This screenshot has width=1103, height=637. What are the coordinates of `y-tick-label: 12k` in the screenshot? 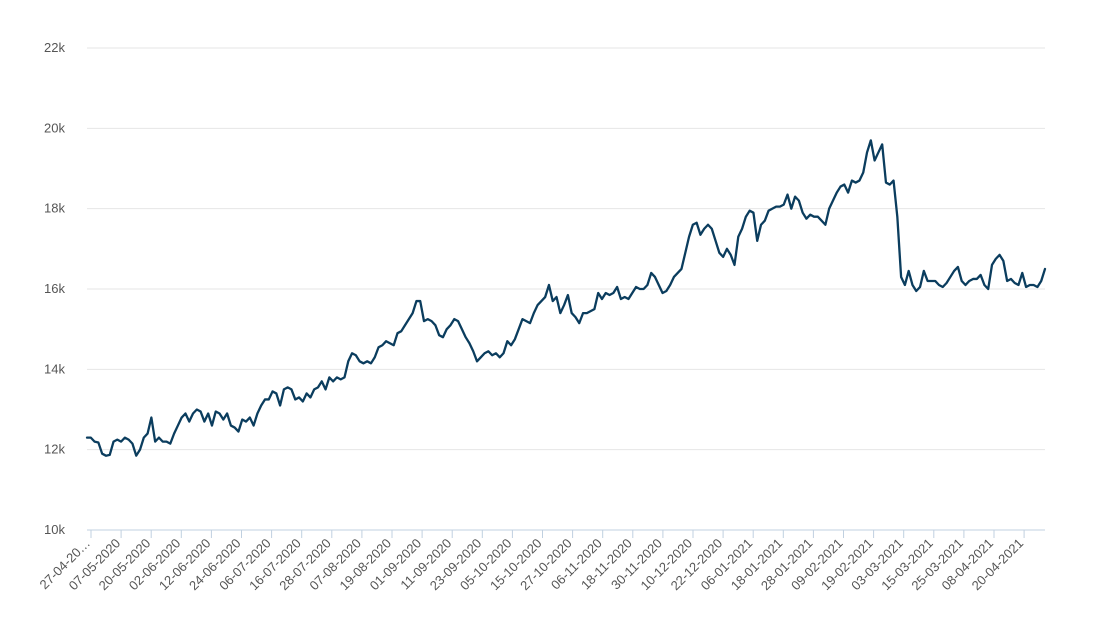 It's located at (54, 449).